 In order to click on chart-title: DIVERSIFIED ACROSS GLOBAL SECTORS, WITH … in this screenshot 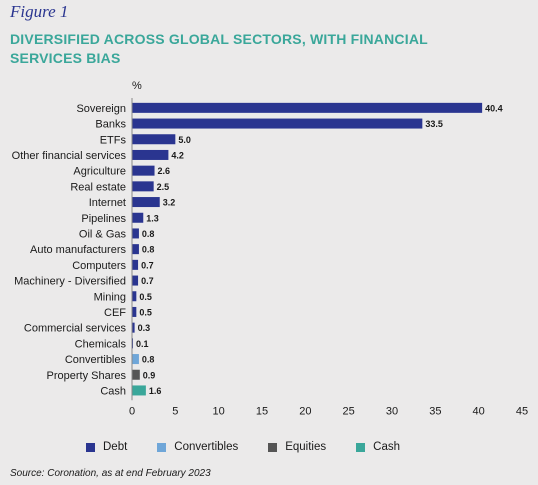, I will do `click(219, 48)`.